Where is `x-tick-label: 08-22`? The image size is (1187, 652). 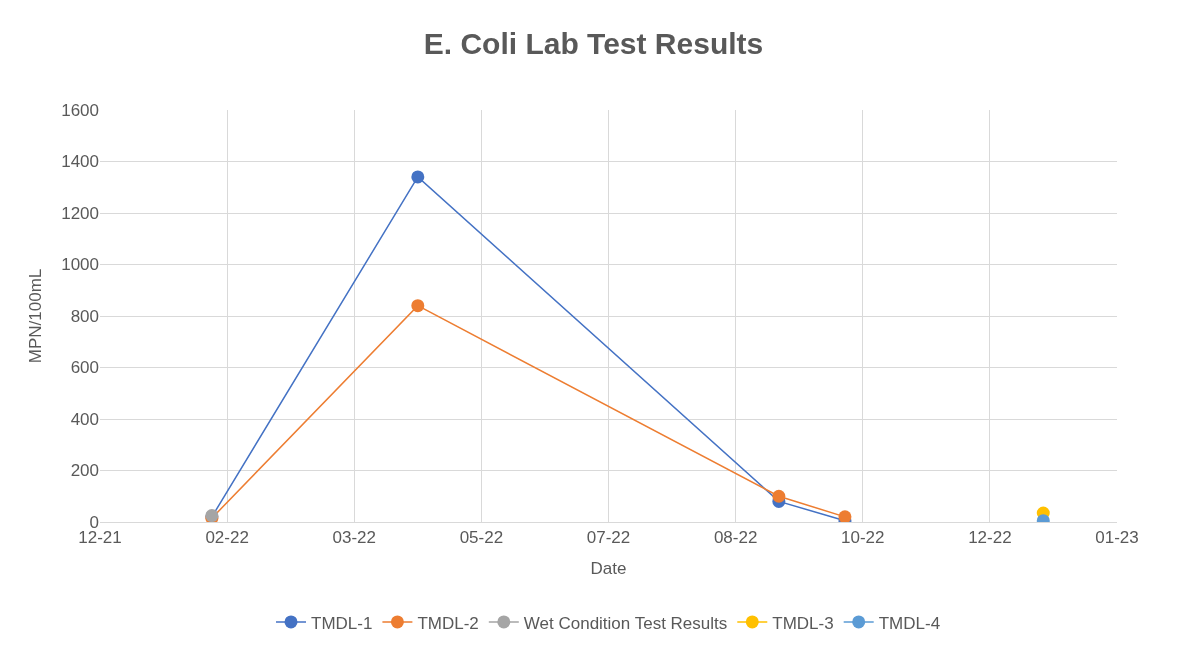
x-tick-label: 08-22 is located at coordinates (735, 538).